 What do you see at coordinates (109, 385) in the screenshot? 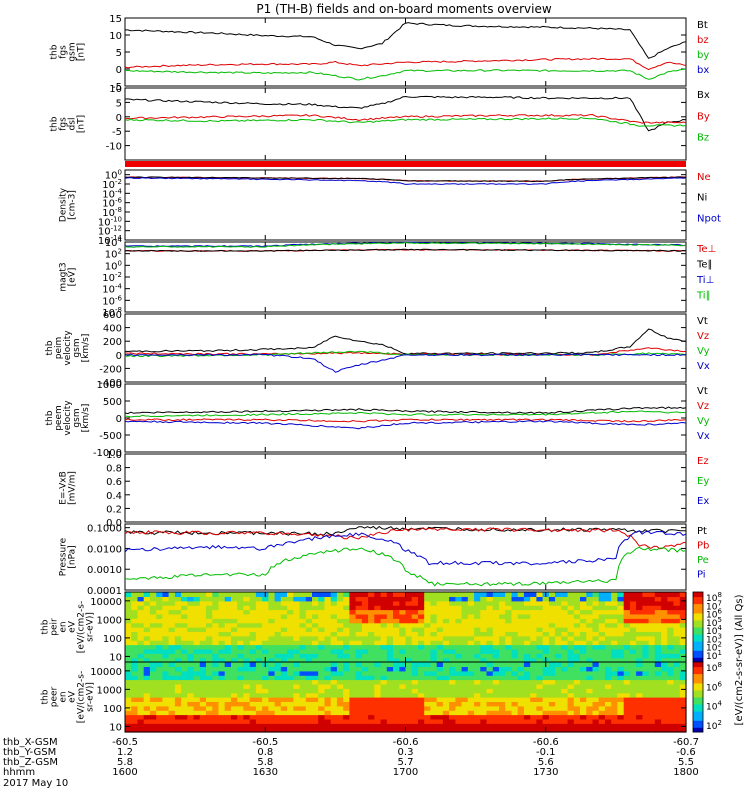
I see `y-tick-label: 1000` at bounding box center [109, 385].